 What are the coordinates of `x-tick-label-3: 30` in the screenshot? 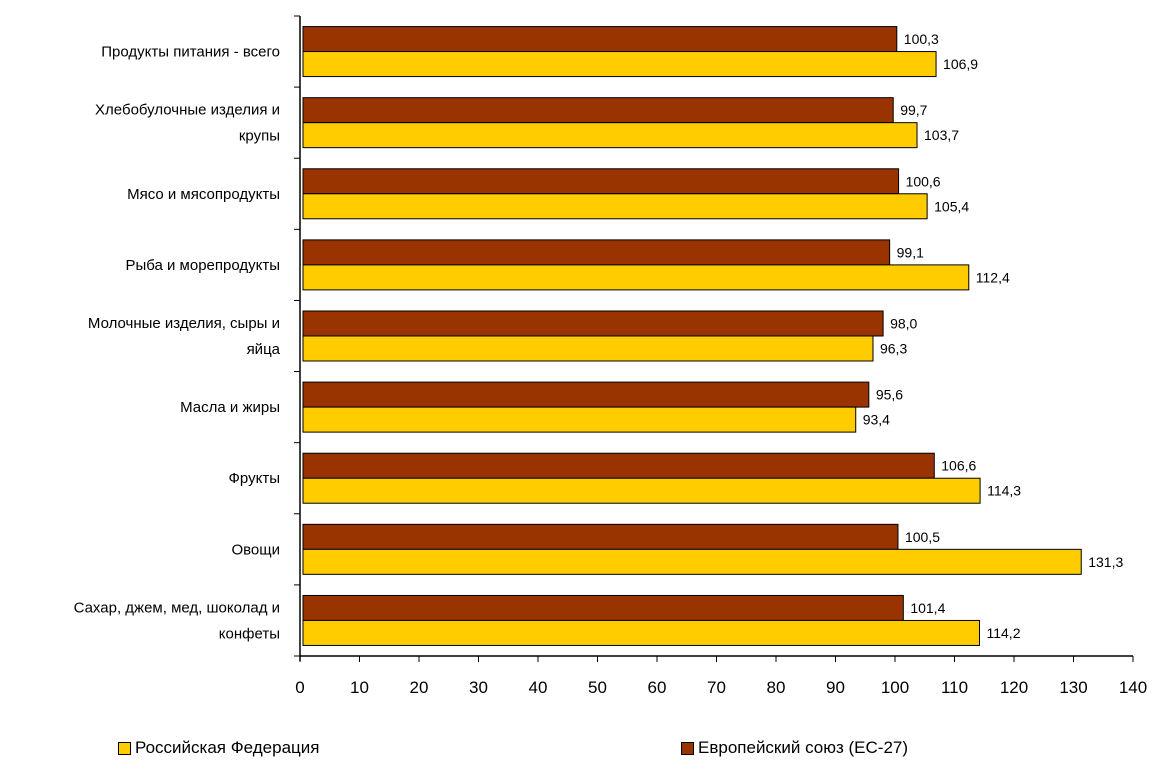 It's located at (478, 687).